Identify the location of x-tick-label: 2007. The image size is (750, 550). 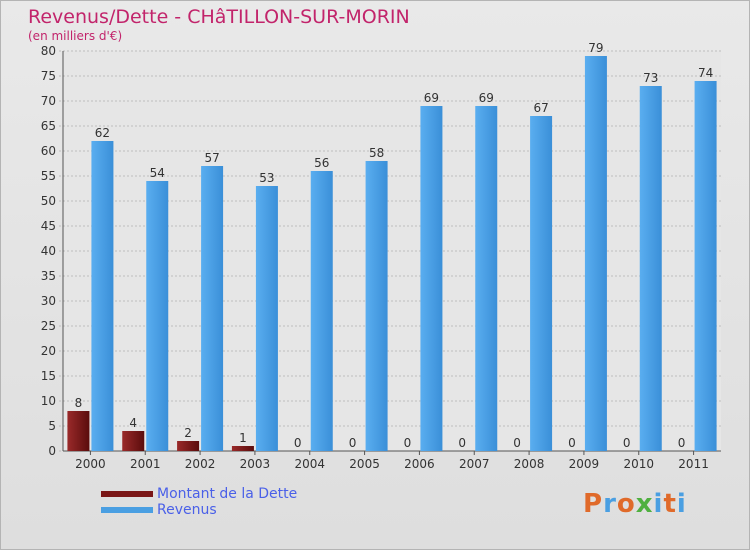
(474, 464).